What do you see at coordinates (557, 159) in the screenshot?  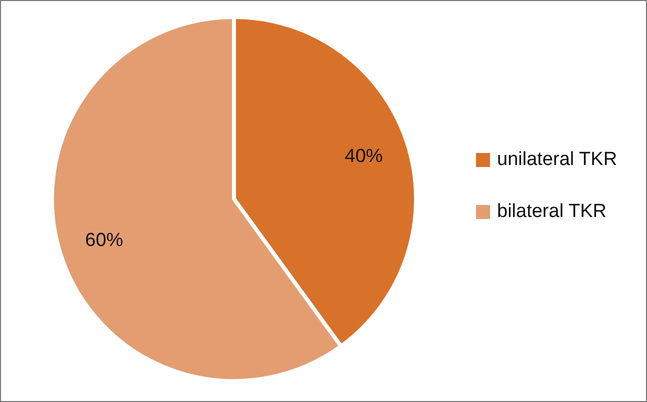 I see `legend-label: unilateral TKR` at bounding box center [557, 159].